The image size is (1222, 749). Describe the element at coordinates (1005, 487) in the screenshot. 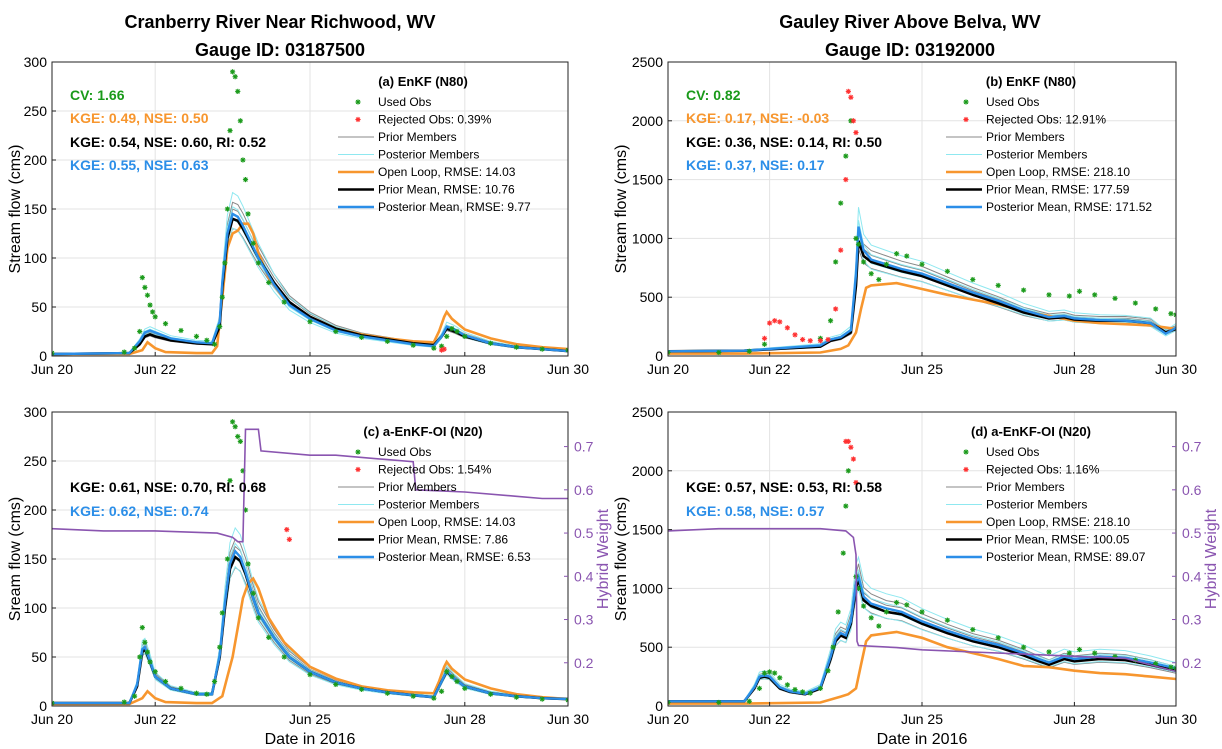

I see `legend-prior-members: Prior Members` at that location.